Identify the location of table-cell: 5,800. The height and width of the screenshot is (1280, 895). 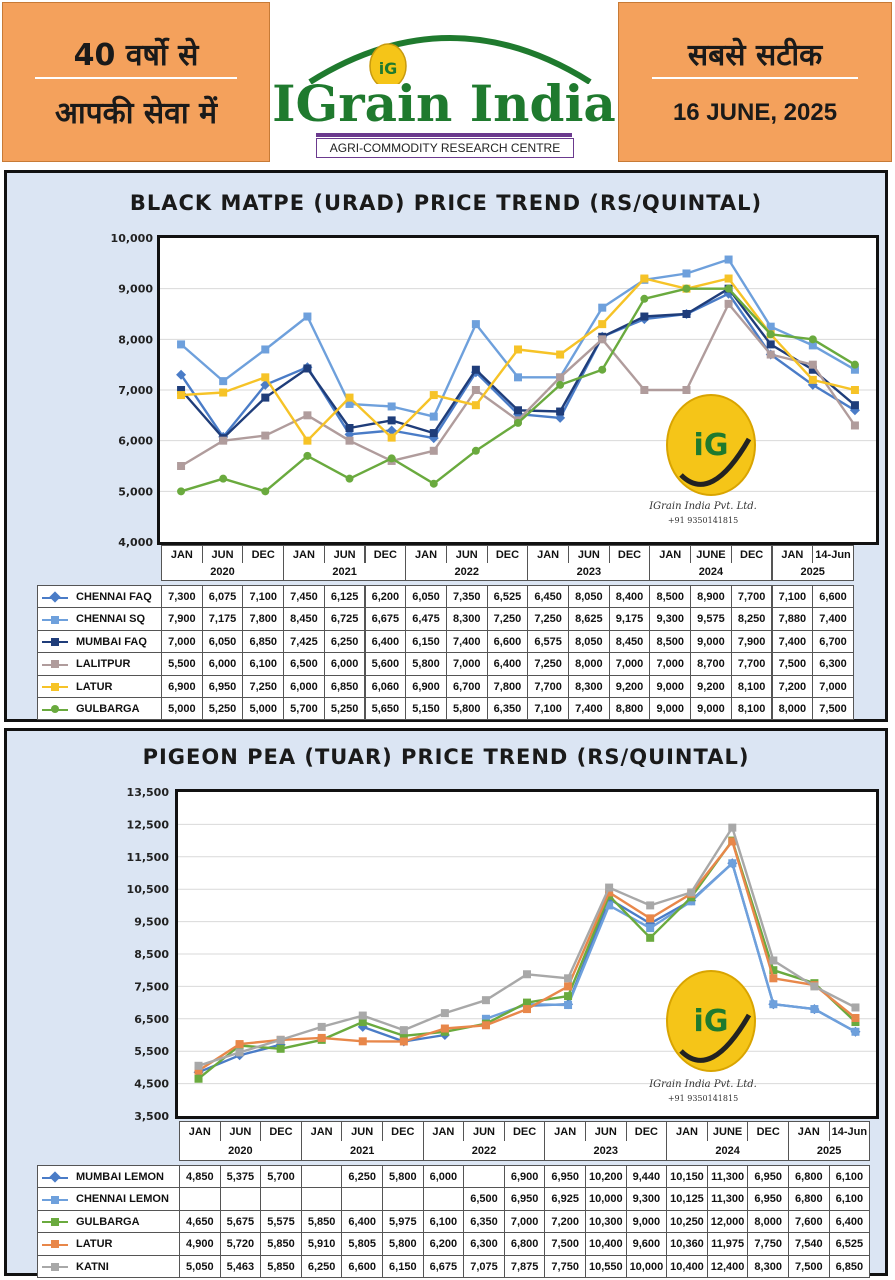
(466, 709).